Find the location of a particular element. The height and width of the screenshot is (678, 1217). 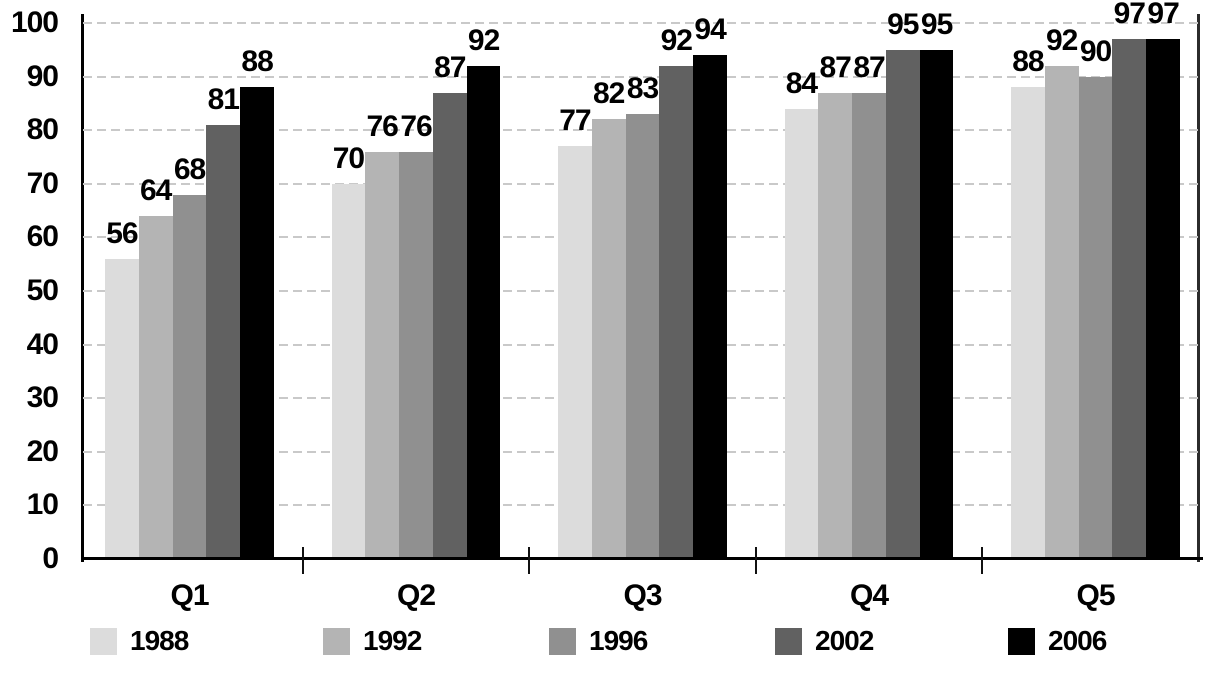

value-label-1988-Q3: 77 is located at coordinates (575, 121).